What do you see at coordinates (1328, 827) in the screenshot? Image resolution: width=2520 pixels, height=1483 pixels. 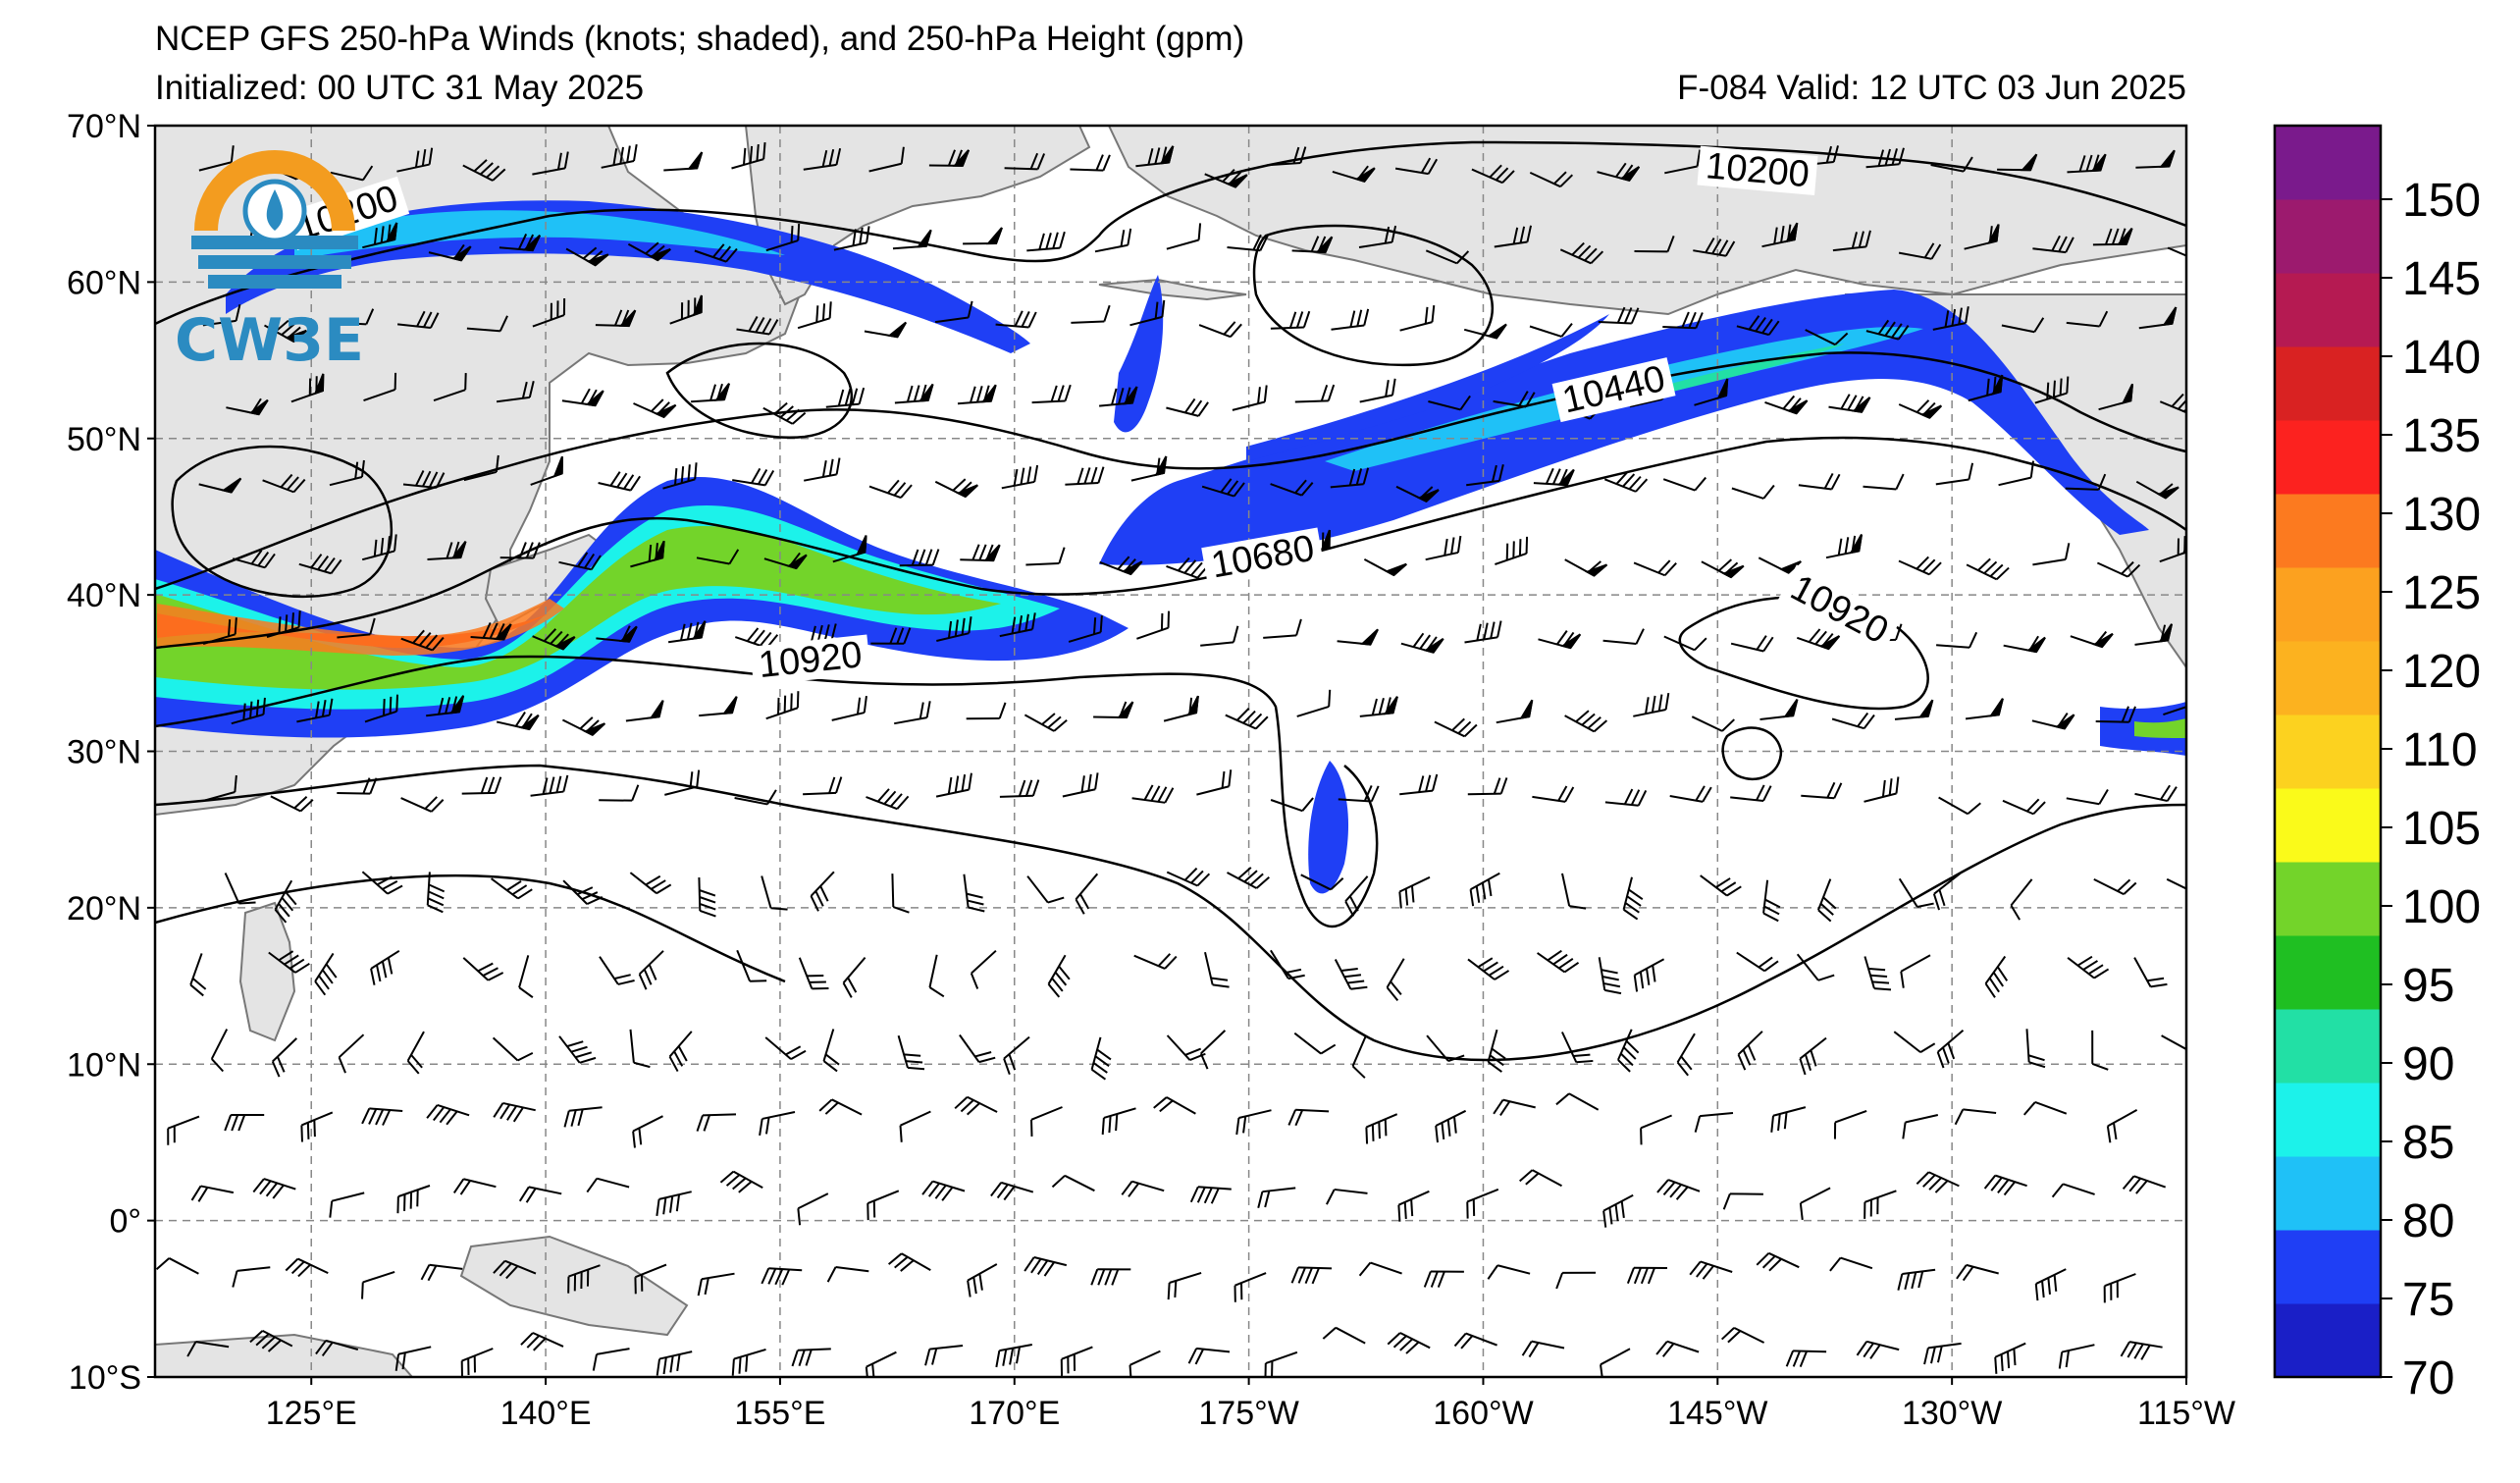 I see `subtropical-blob` at bounding box center [1328, 827].